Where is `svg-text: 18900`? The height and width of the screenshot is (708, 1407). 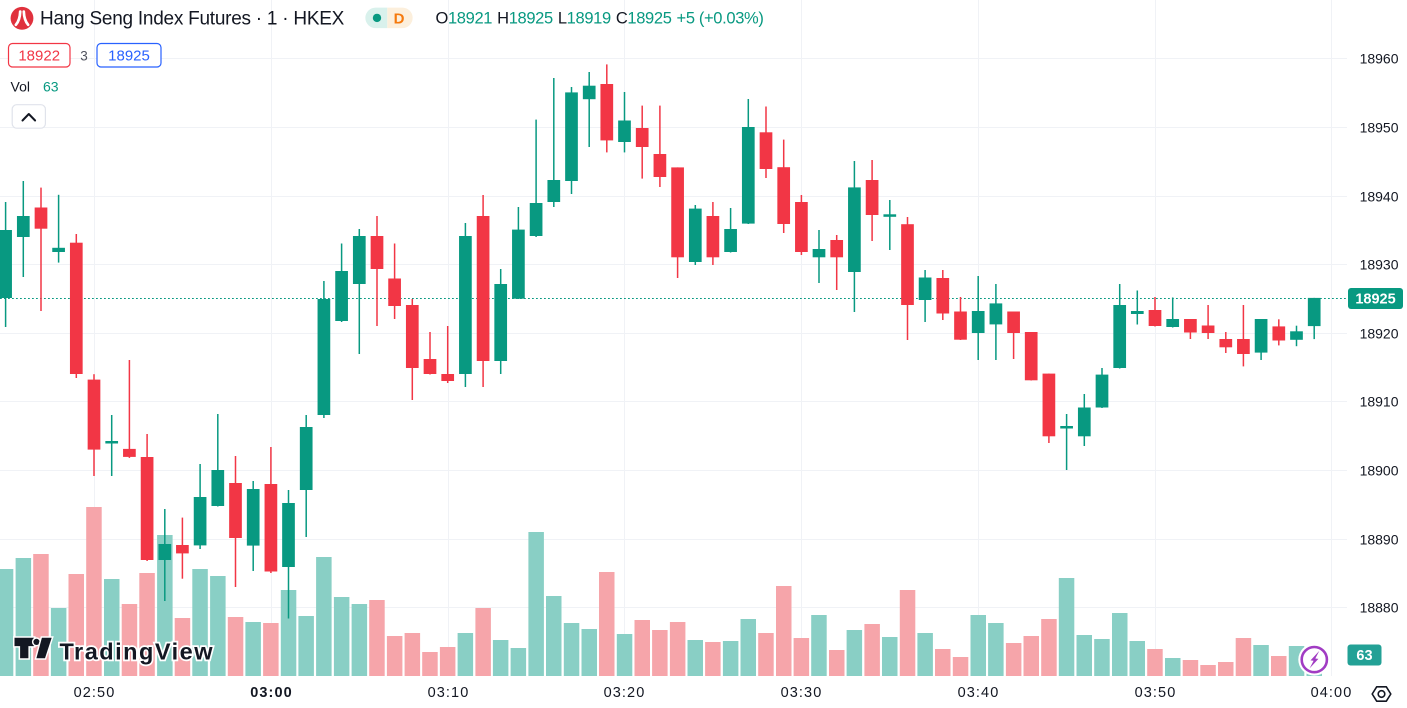 svg-text: 18900 is located at coordinates (1379, 471).